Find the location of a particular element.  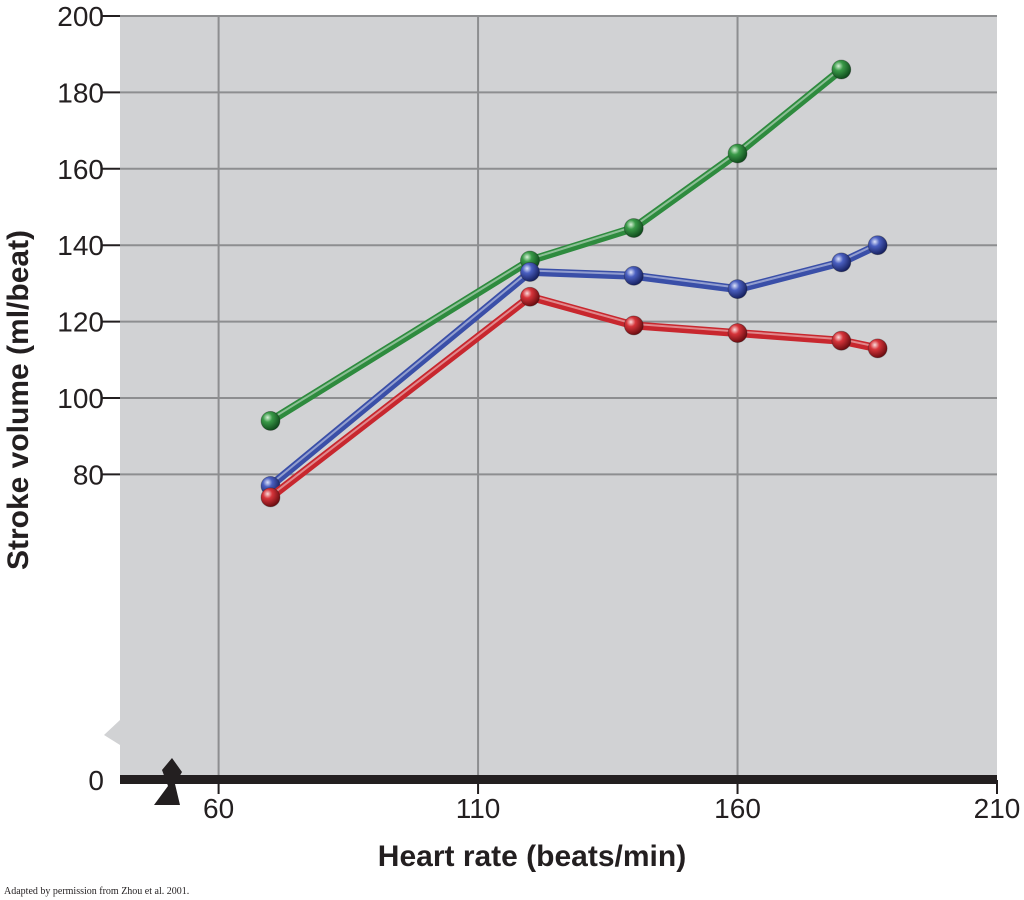

y-axis-ticks: 0 80 100 120 140 160 180 200 is located at coordinates (88, 398).